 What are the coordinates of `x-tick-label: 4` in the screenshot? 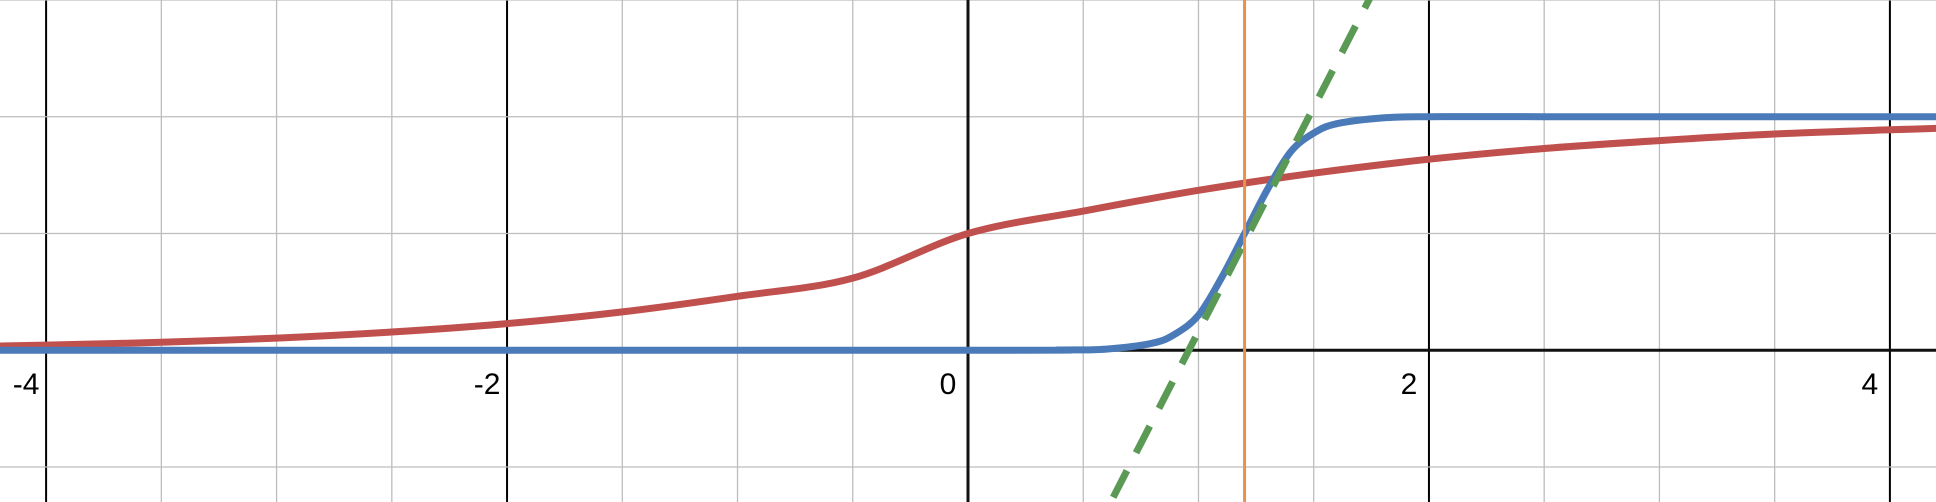 It's located at (1870, 384).